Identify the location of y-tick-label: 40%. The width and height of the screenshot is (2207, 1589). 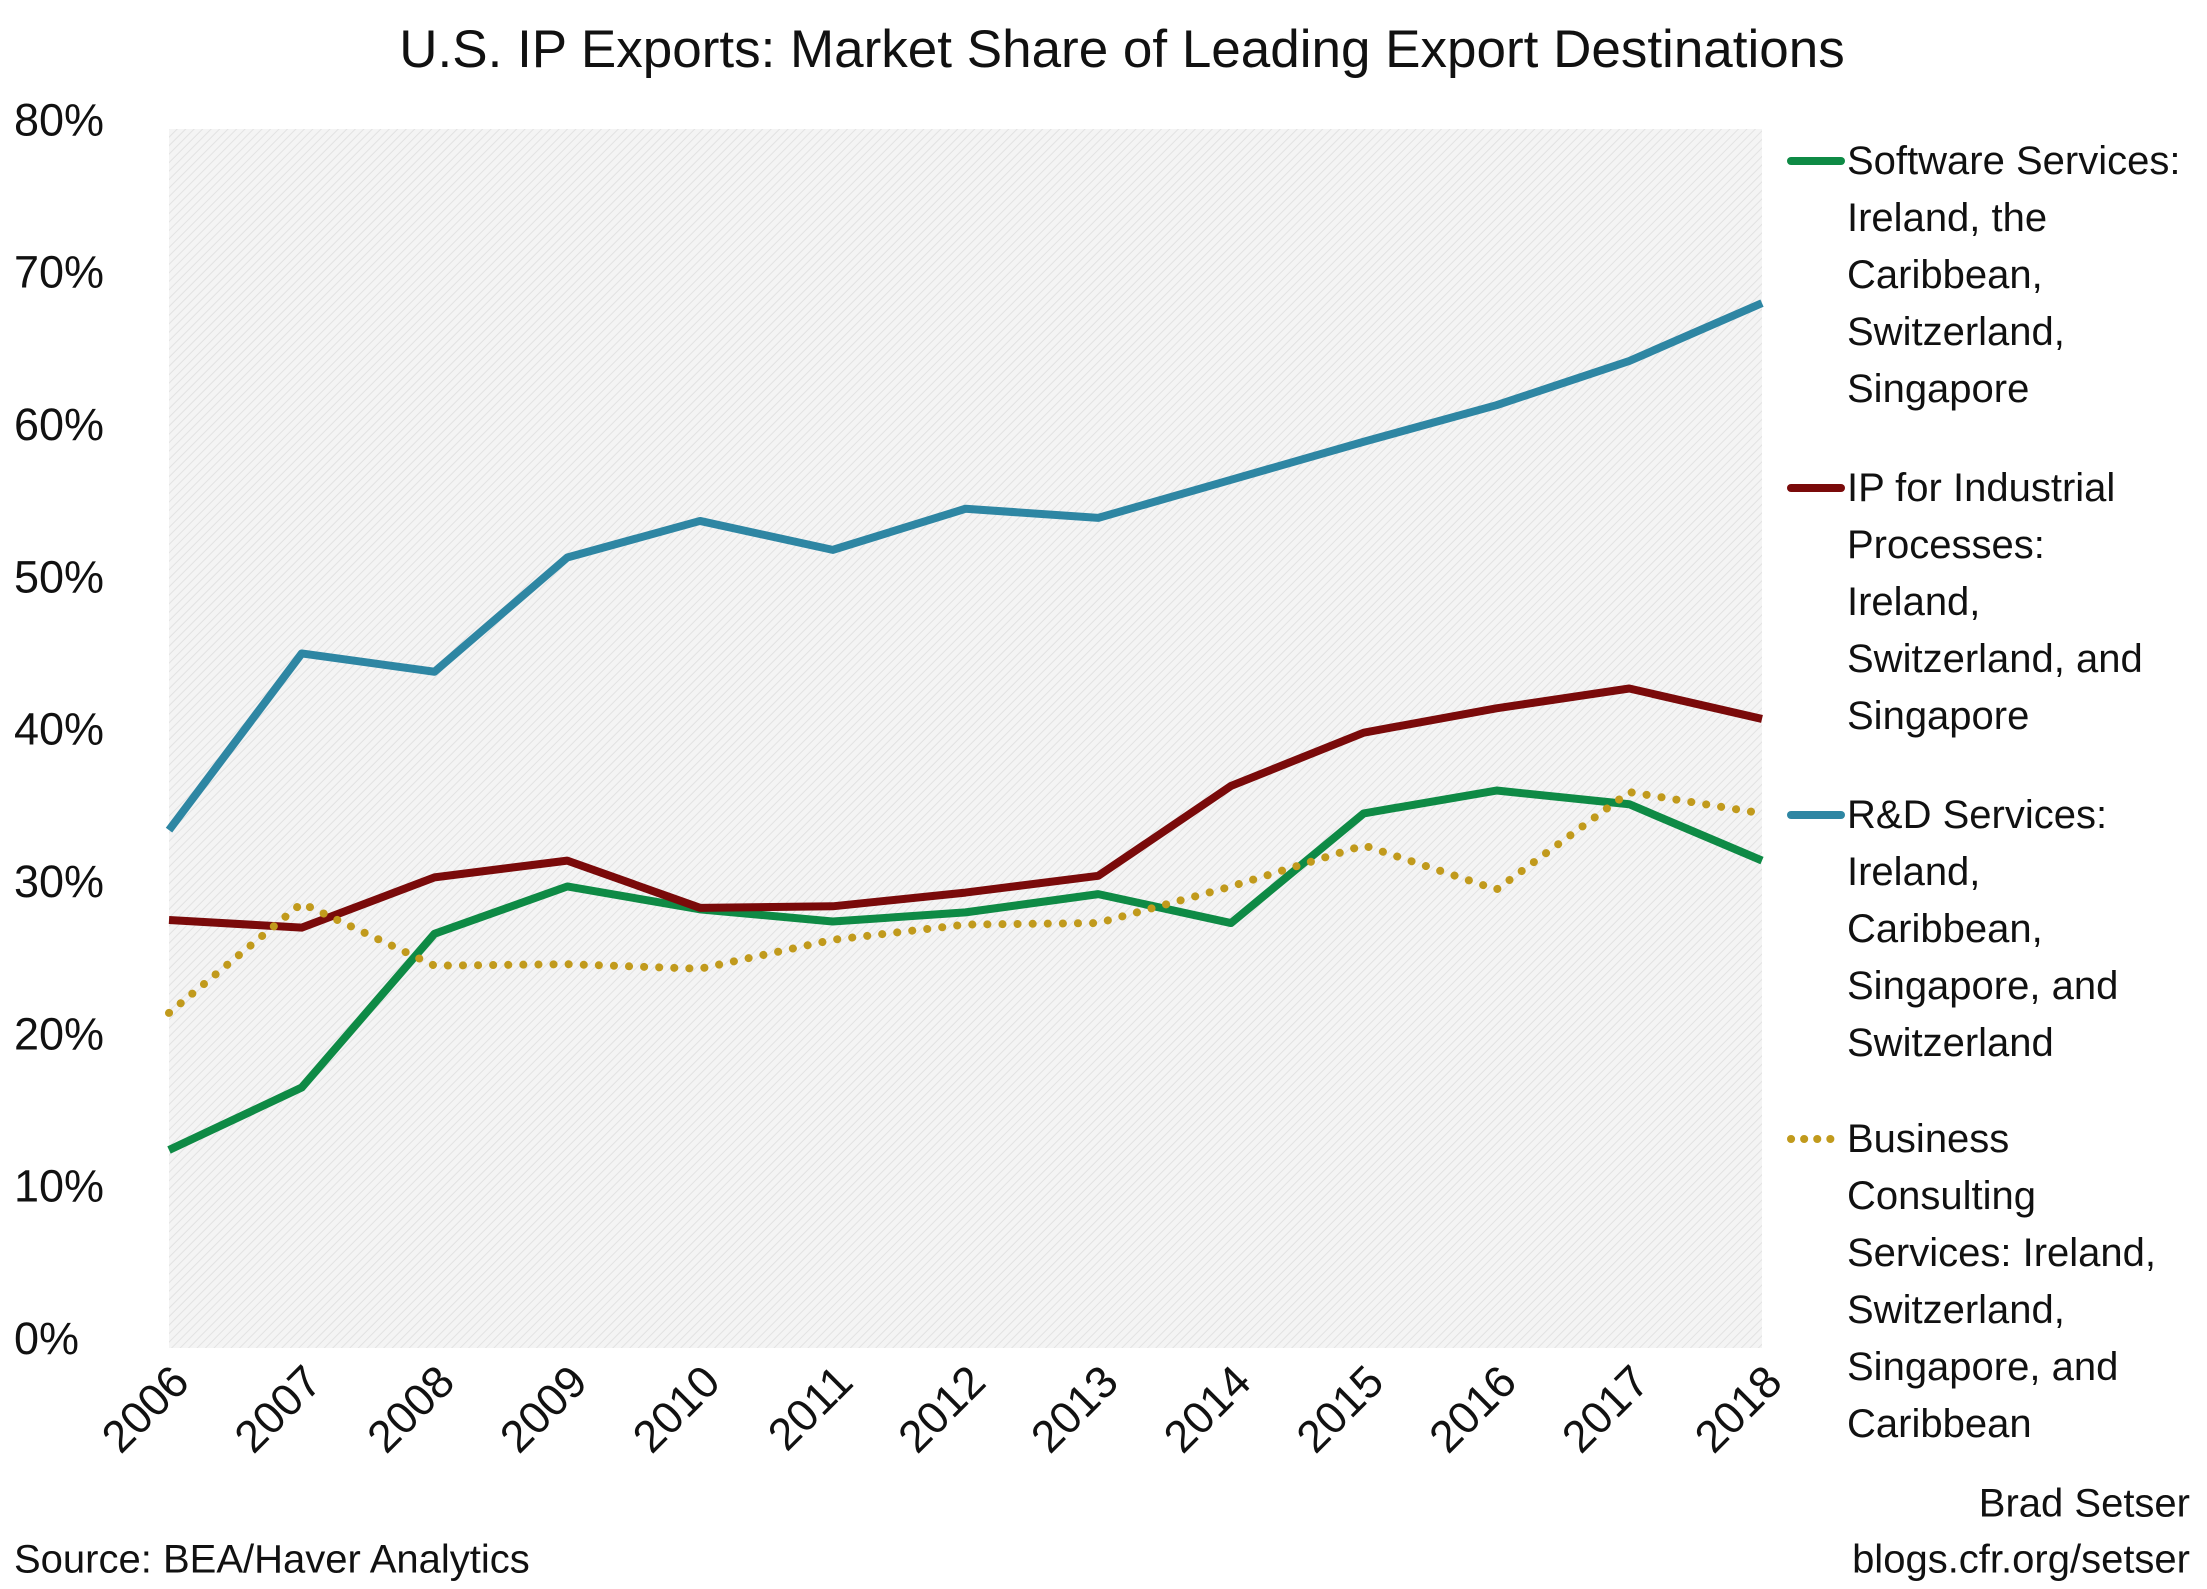
(59, 729).